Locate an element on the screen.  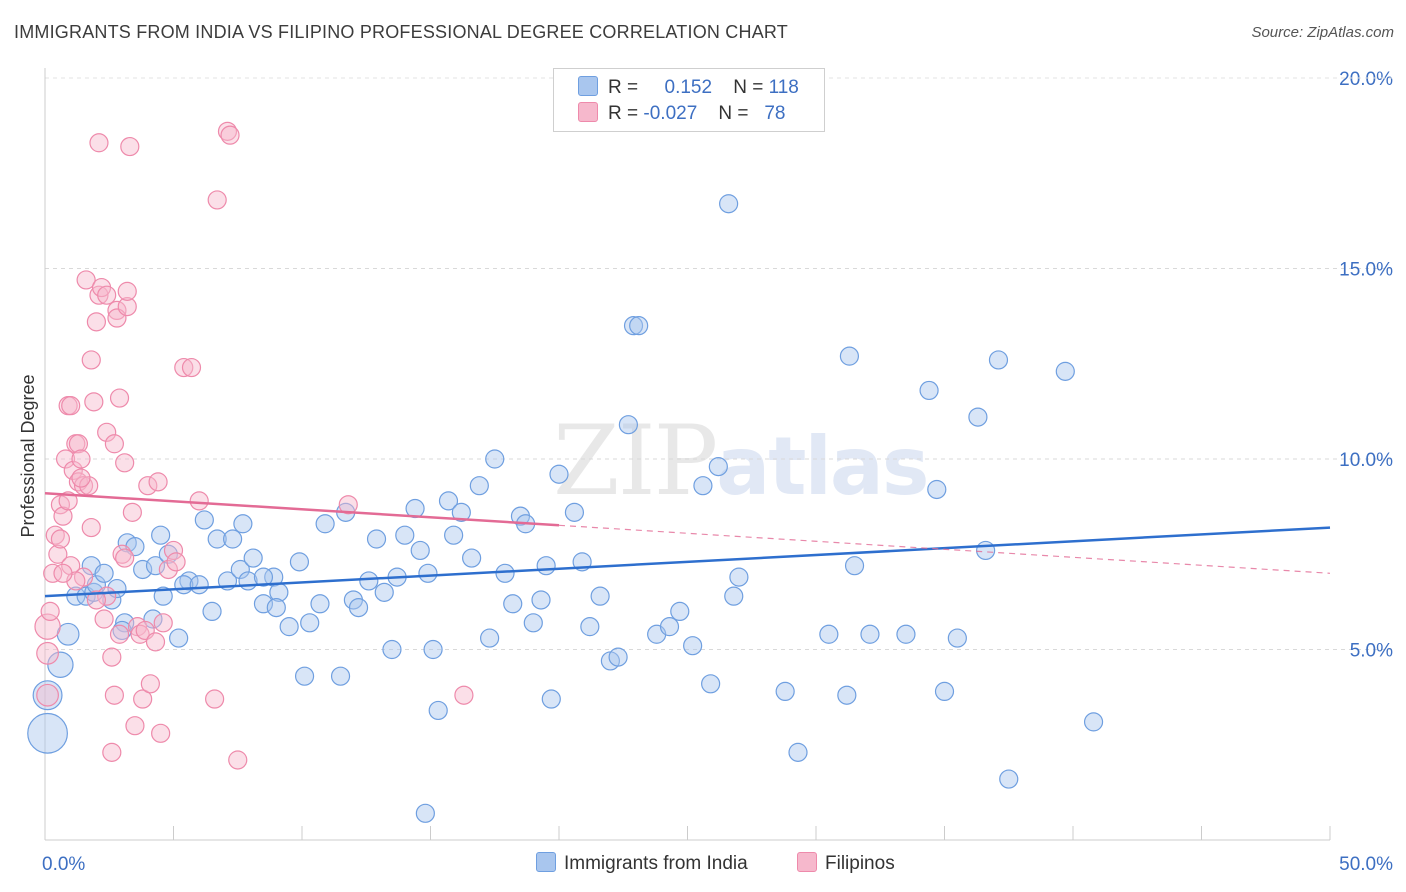
series-label-india: Immigrants from India is located at coordinates (656, 863).